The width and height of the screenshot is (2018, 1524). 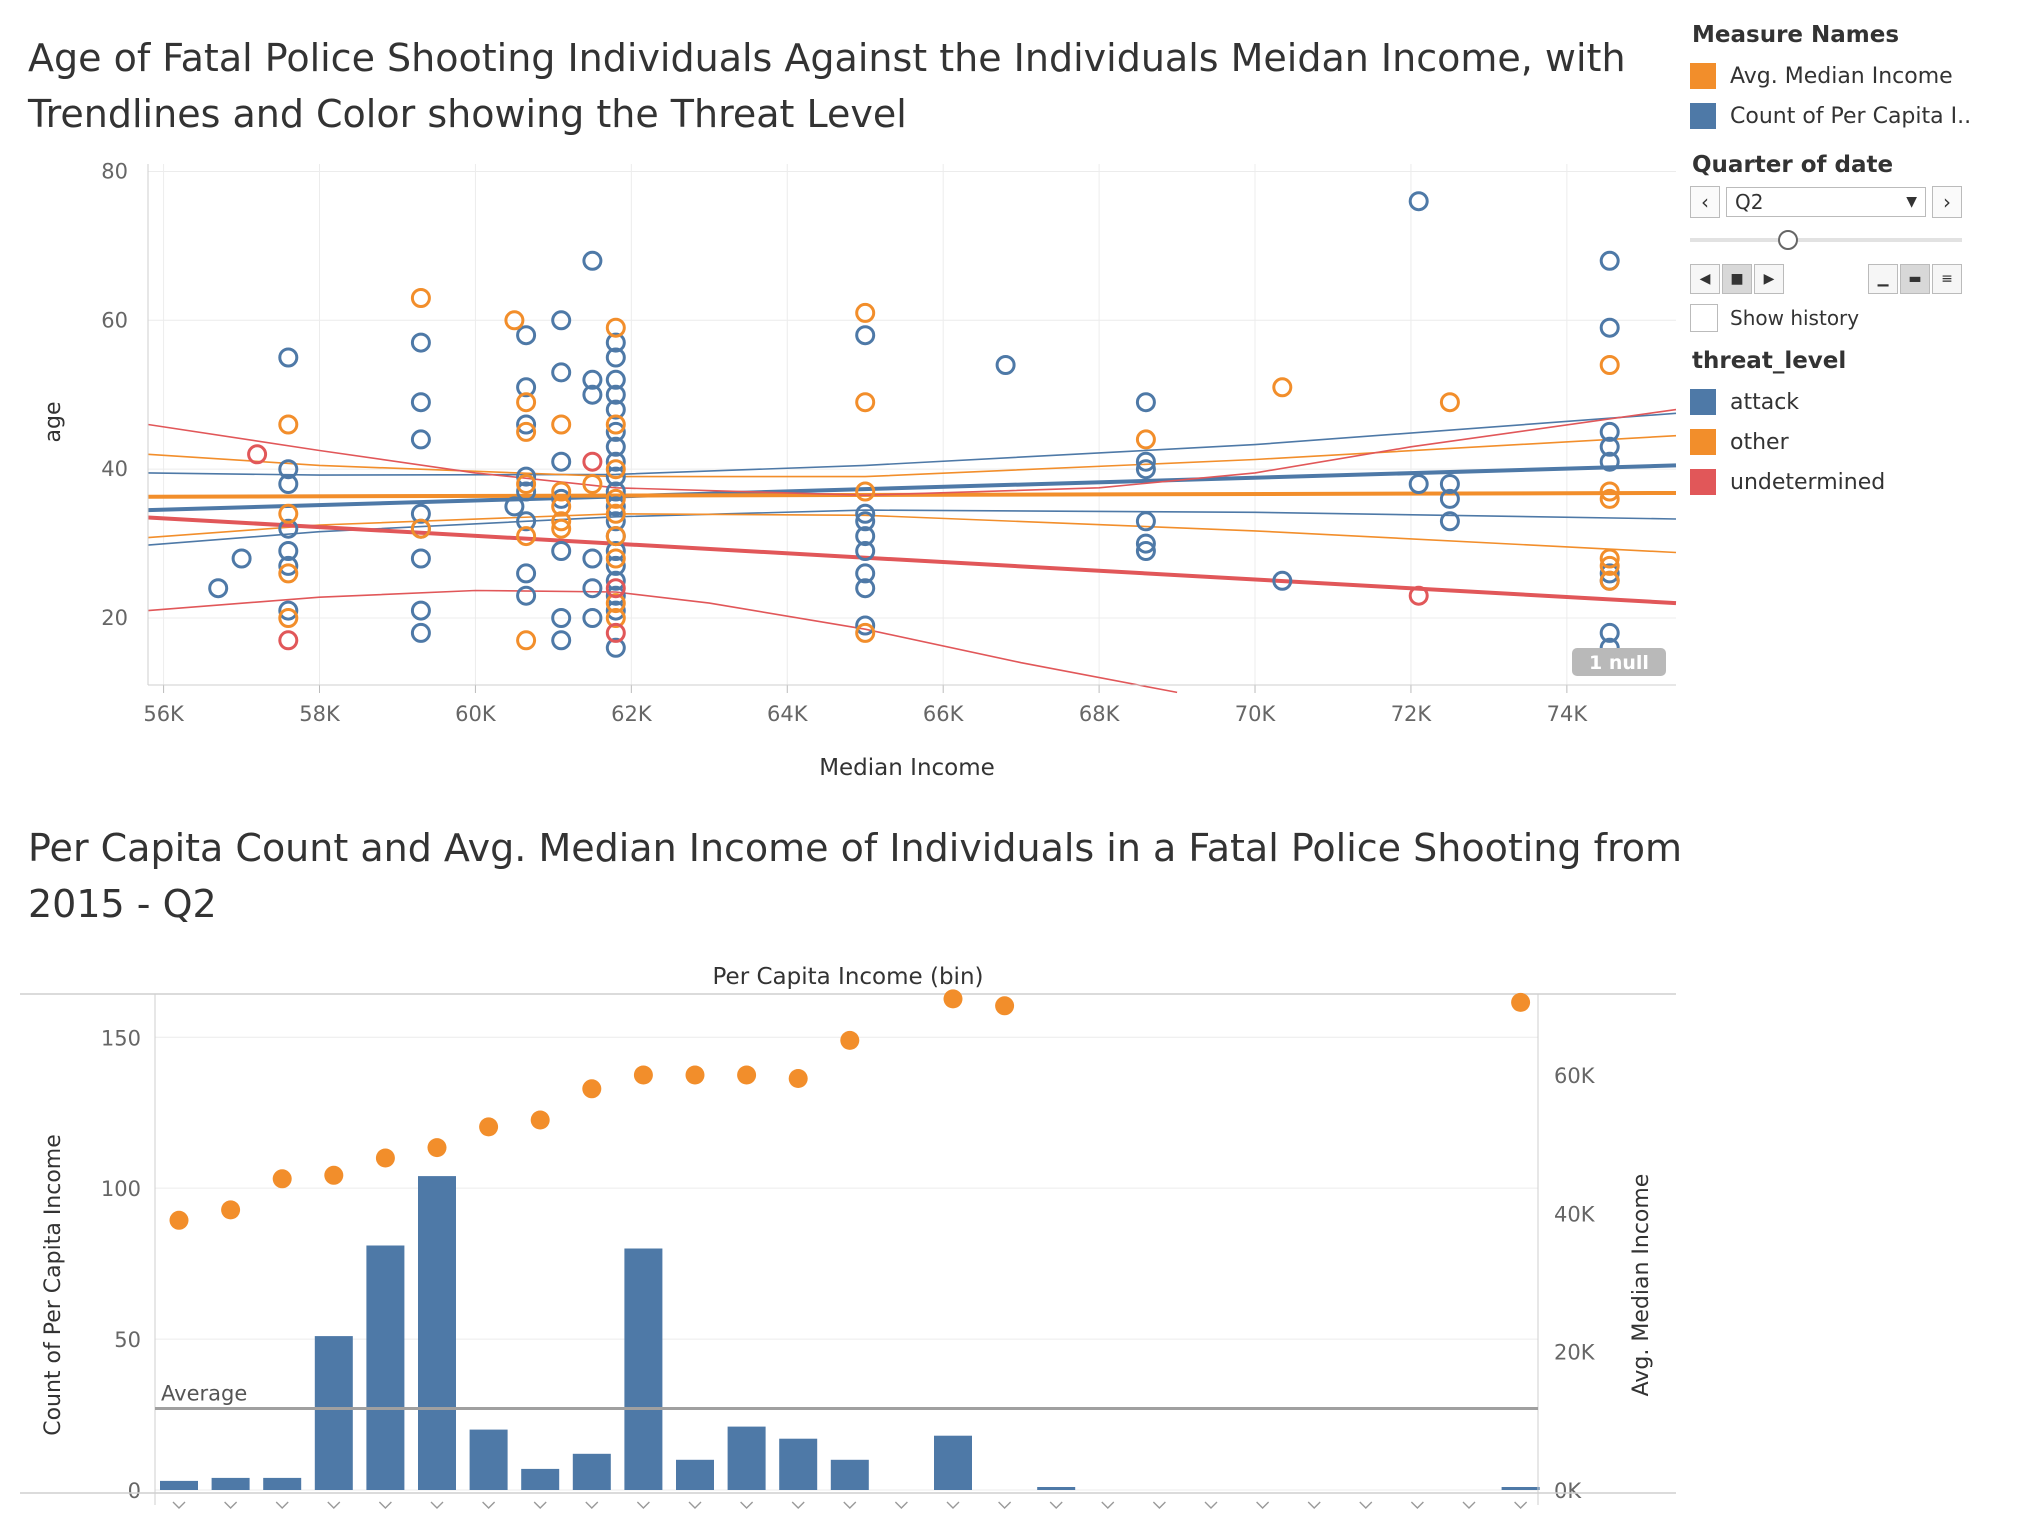 I want to click on legend-item-avg-median-income: Avg. Median Income, so click(x=1850, y=76).